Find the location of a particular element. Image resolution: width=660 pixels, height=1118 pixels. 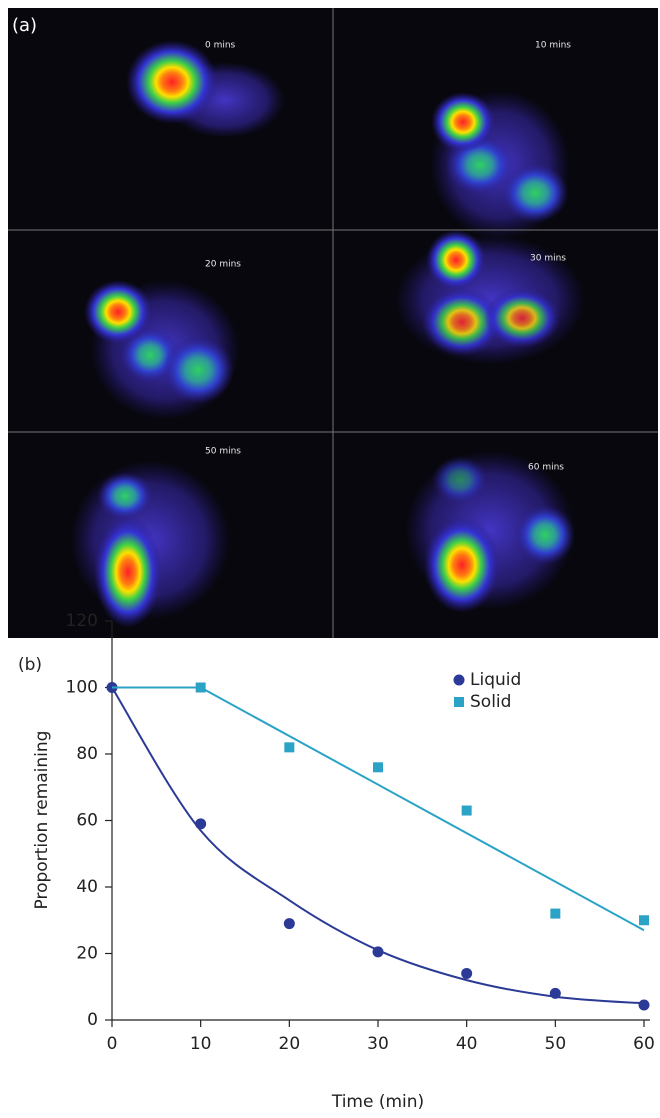

y-tick-label: 0 is located at coordinates (92, 1020).